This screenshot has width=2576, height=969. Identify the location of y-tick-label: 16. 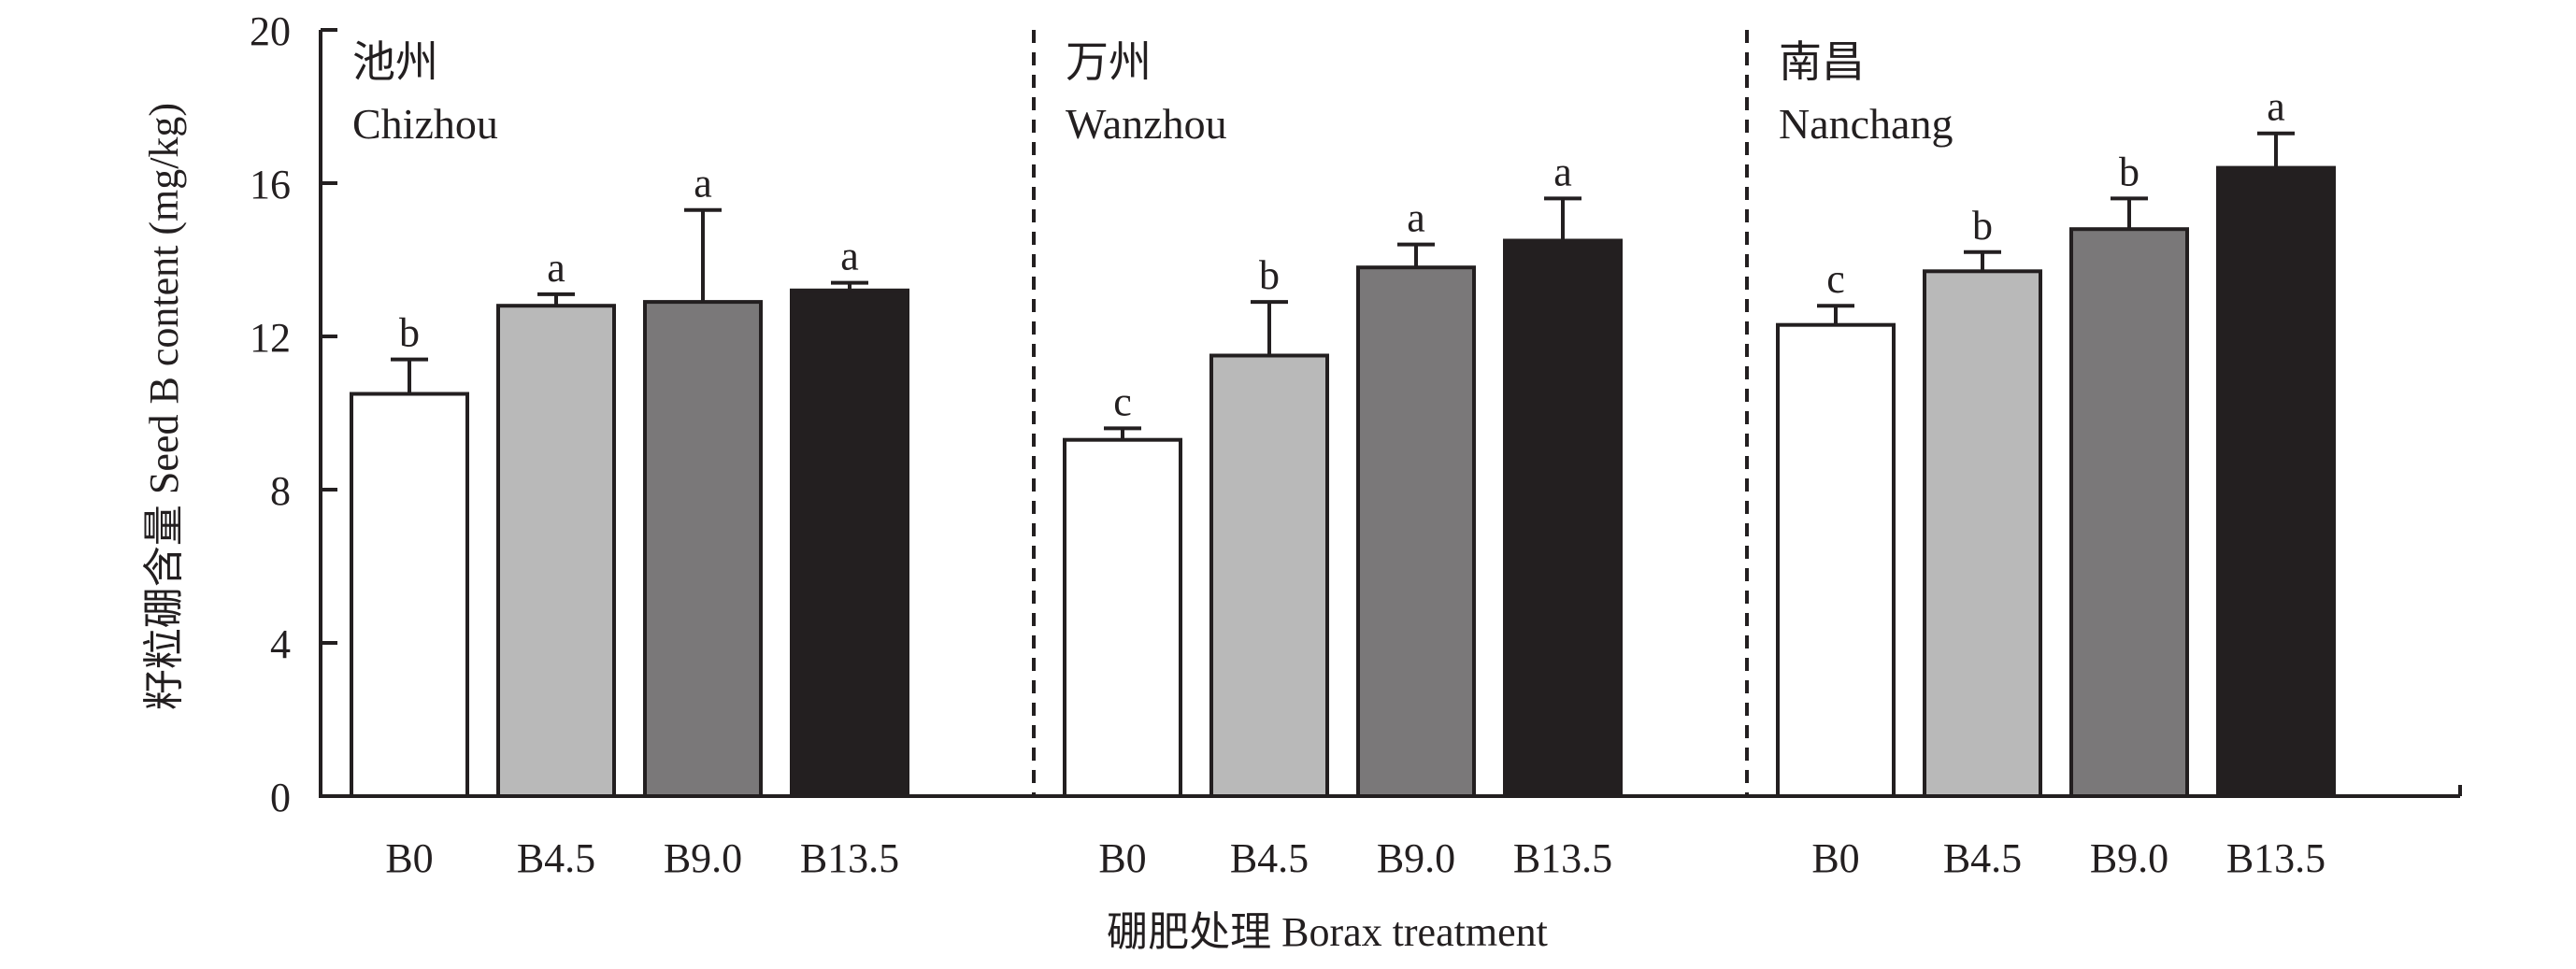
(270, 184).